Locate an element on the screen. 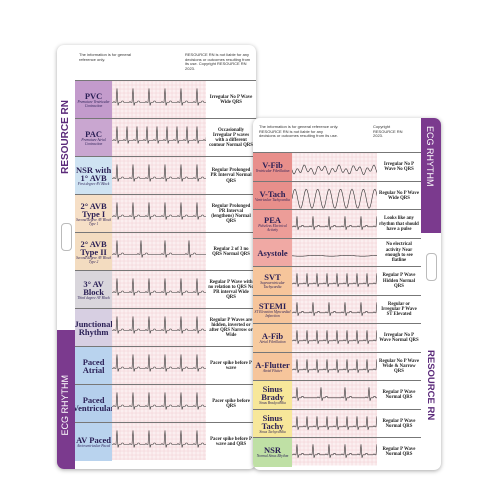 This screenshot has height=500, width=500. rhythm-name-cell: Asystole is located at coordinates (273, 252).